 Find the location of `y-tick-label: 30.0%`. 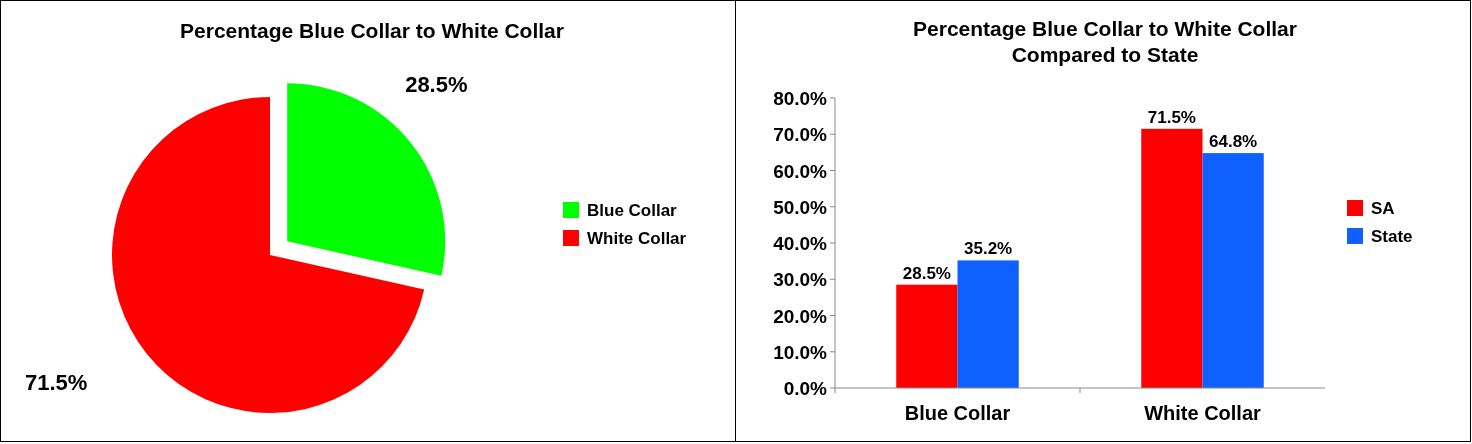

y-tick-label: 30.0% is located at coordinates (800, 280).